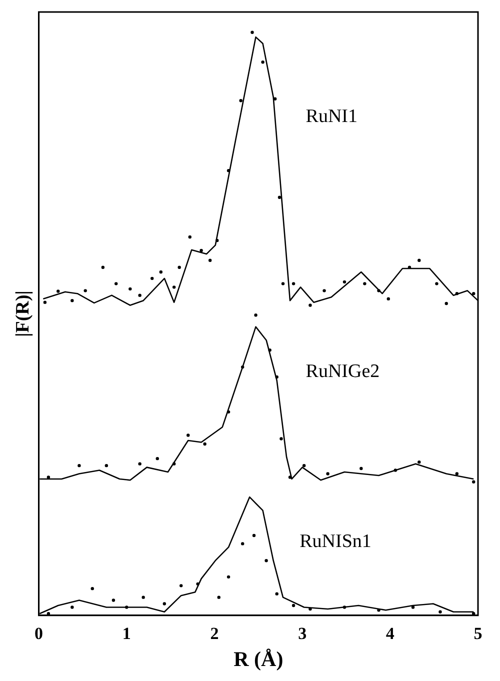  I want to click on x-tick-label: 4, so click(390, 633).